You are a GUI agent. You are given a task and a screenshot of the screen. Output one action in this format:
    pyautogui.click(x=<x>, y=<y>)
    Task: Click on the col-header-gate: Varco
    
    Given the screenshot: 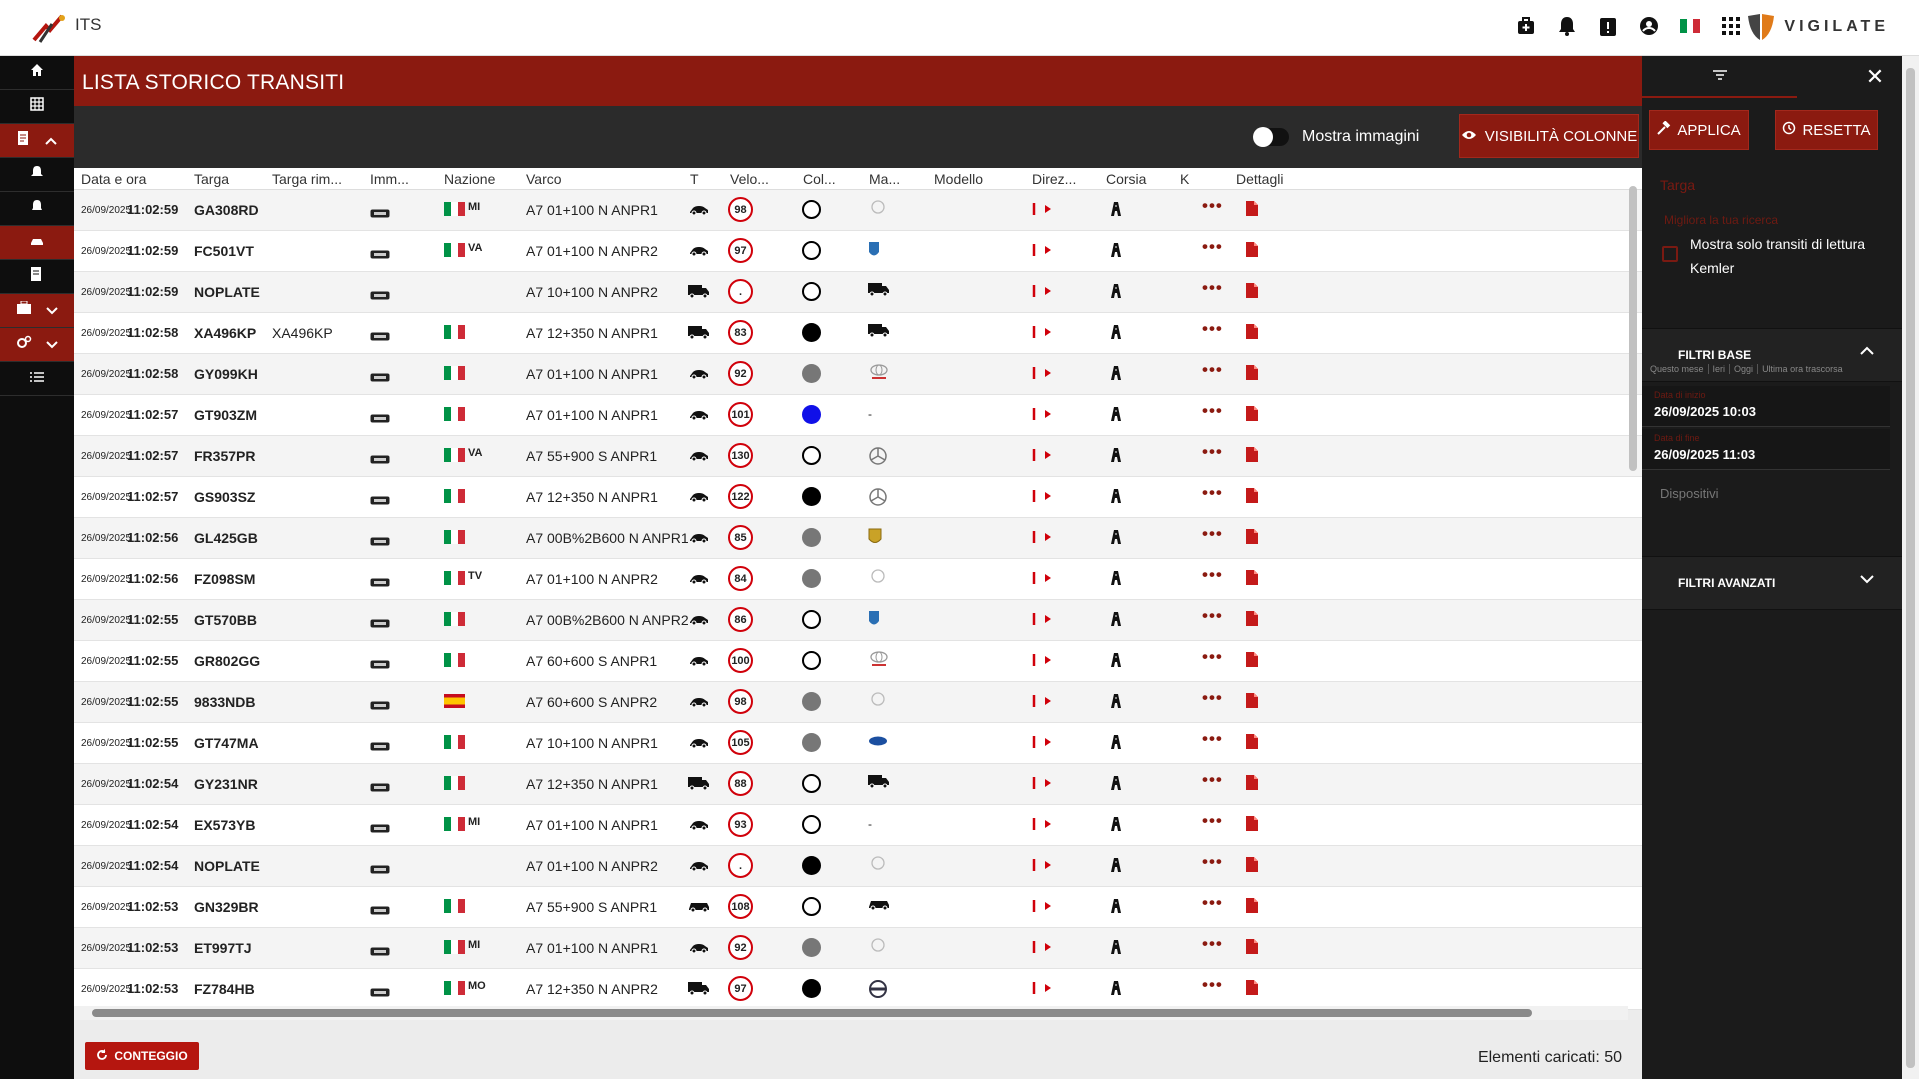 What is the action you would take?
    pyautogui.click(x=544, y=179)
    